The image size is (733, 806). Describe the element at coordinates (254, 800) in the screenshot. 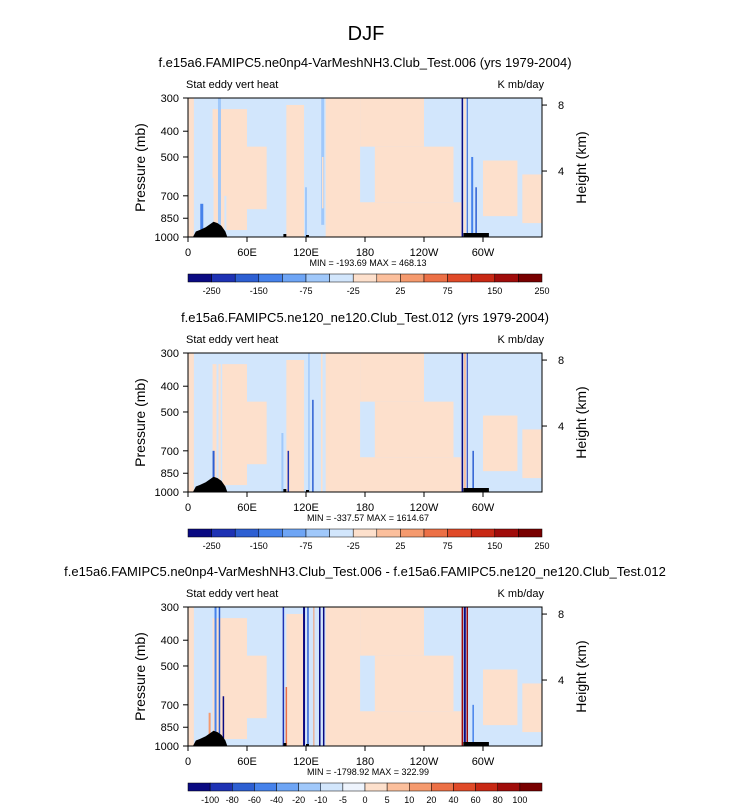

I see `colorbar-label: -60` at that location.